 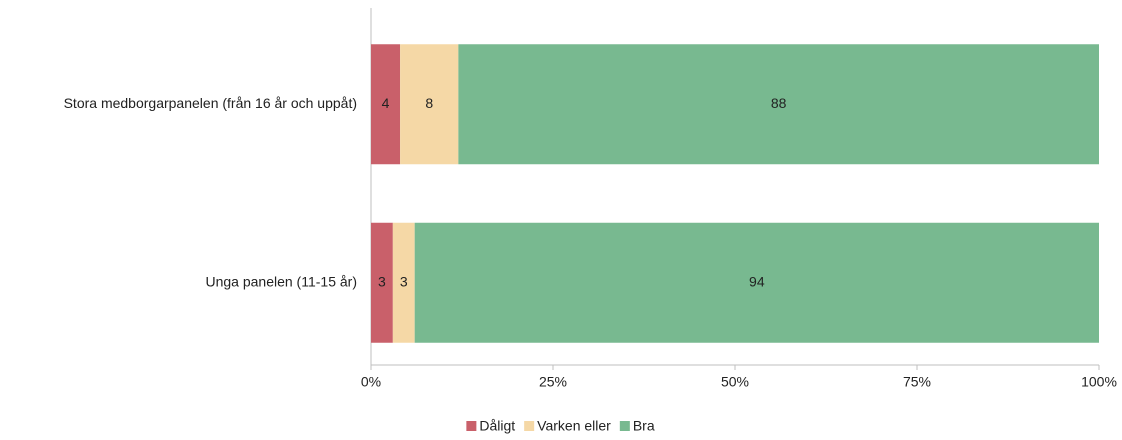 I want to click on data-label: 8, so click(x=429, y=103).